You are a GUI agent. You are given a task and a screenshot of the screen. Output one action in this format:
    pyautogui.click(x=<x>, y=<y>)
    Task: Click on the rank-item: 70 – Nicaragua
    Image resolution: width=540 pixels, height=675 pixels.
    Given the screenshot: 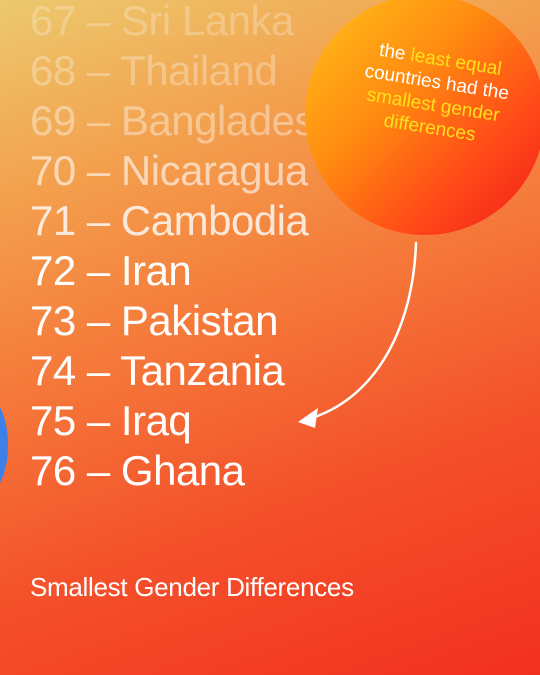 What is the action you would take?
    pyautogui.click(x=169, y=170)
    